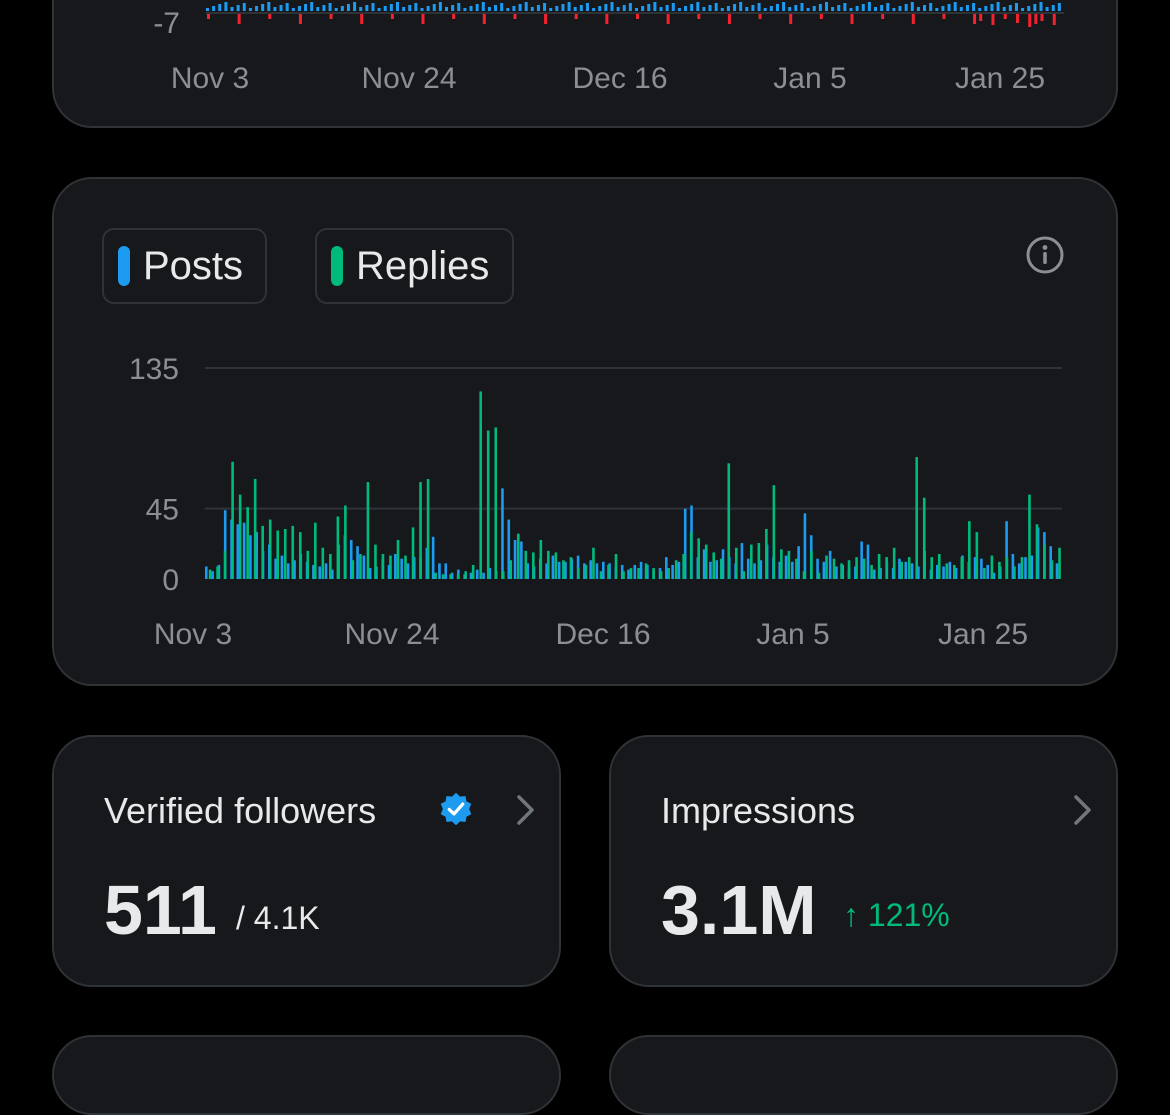  Describe the element at coordinates (739, 910) in the screenshot. I see `impressions-value: 3.1M` at that location.